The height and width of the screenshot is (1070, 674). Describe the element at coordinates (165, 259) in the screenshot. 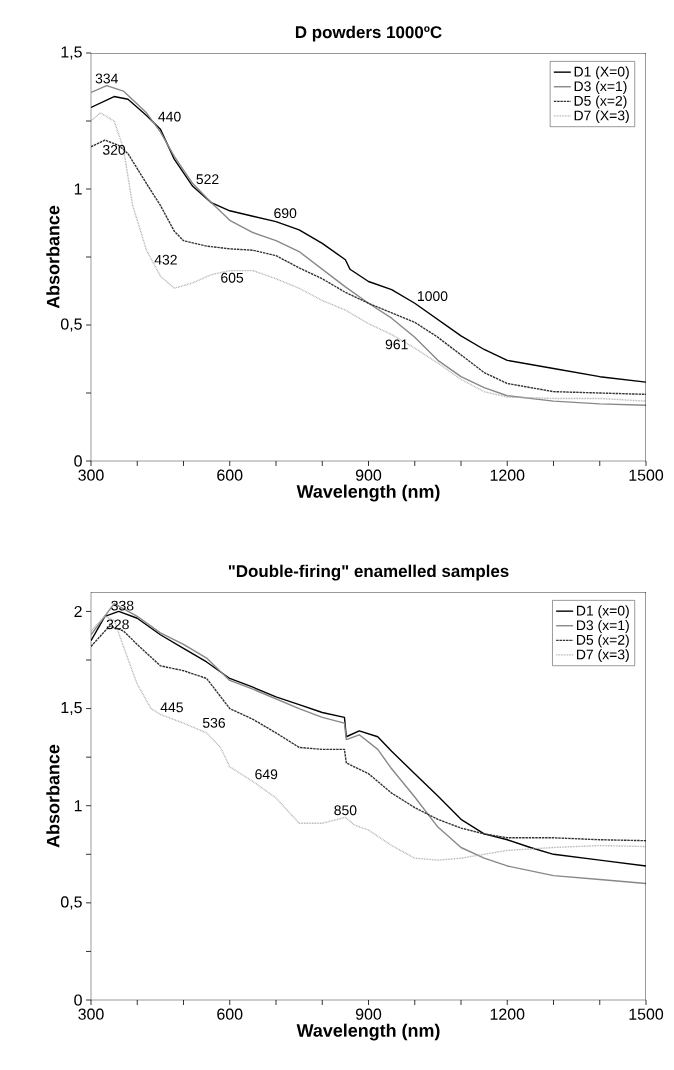

I see `annotation: 432` at that location.